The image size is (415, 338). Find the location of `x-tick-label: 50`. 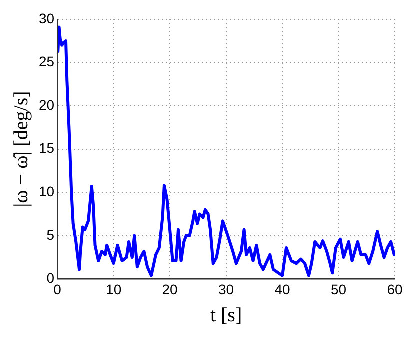

x-tick-label: 50 is located at coordinates (338, 289).